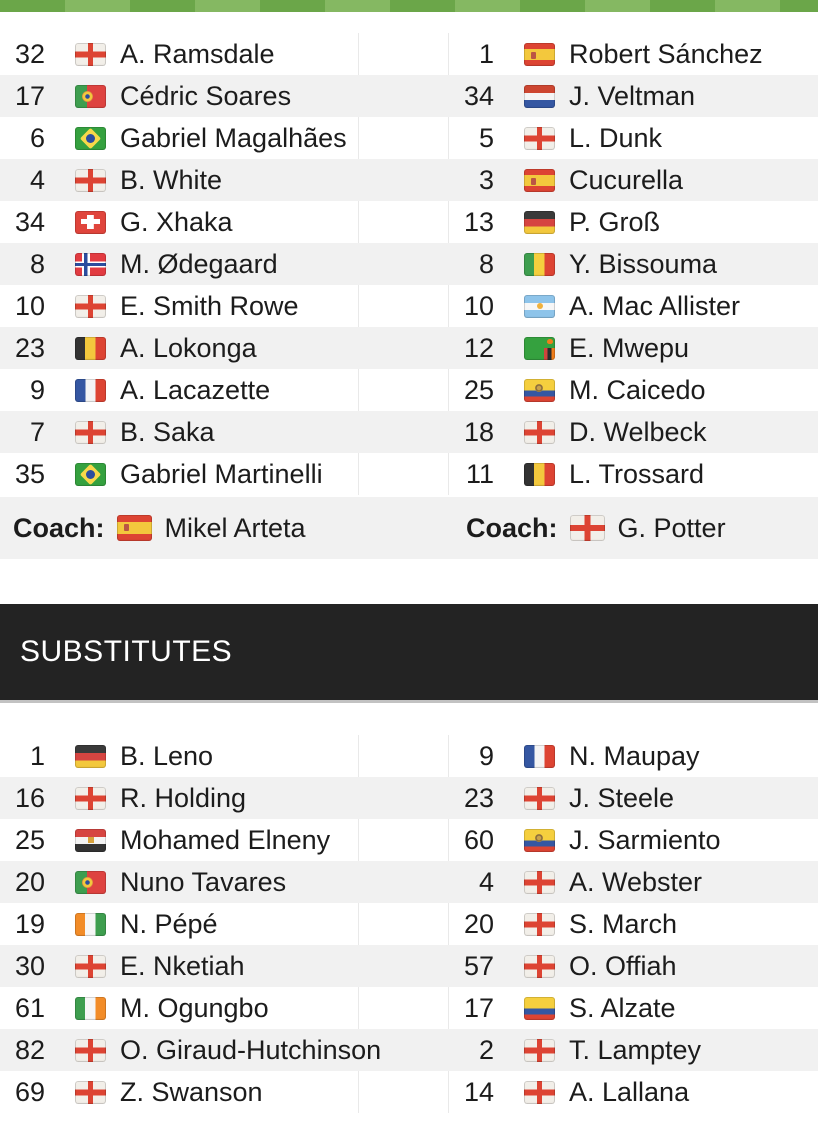  What do you see at coordinates (409, 348) in the screenshot?
I see `player-row: 23 A. Lokonga 12 E. Mwepu` at bounding box center [409, 348].